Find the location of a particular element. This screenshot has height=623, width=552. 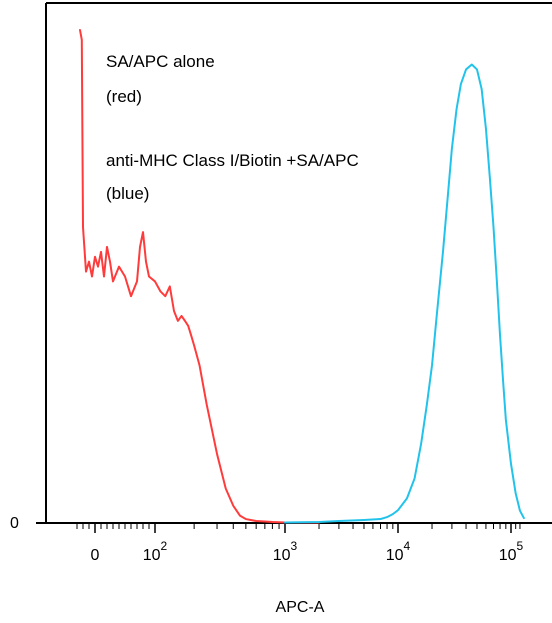

annotation-blue-2: (blue) is located at coordinates (127, 193).